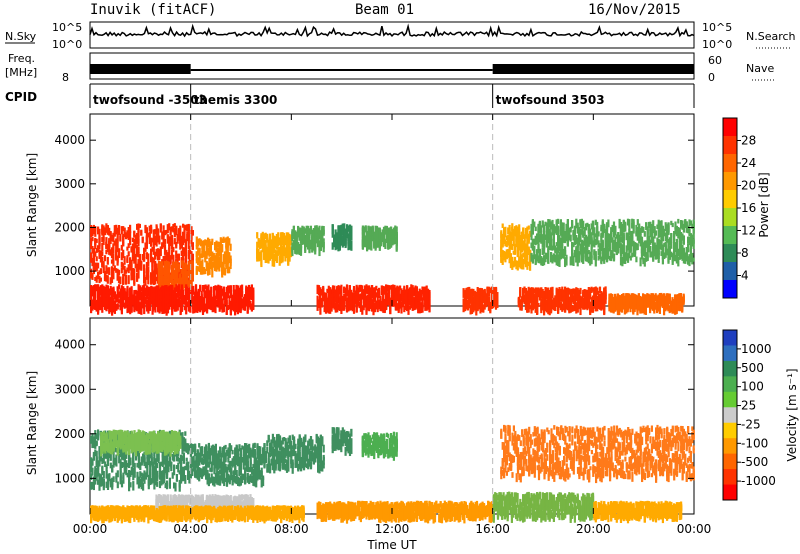  What do you see at coordinates (516, 247) in the screenshot?
I see `power-echo-region` at bounding box center [516, 247].